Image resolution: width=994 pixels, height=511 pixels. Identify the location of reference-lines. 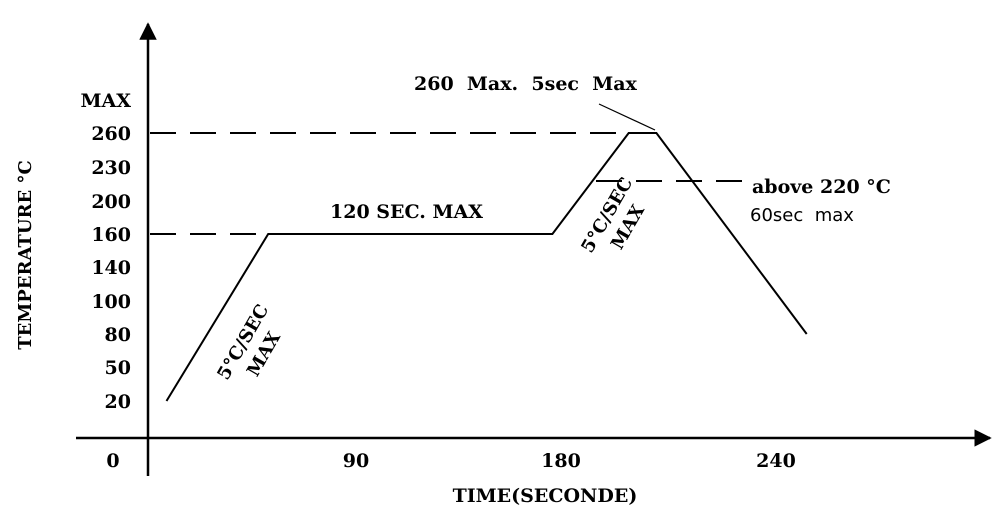
(453, 183).